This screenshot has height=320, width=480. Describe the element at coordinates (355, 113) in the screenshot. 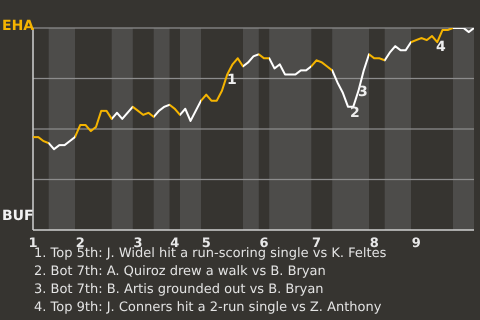

I see `annotation: 2` at that location.